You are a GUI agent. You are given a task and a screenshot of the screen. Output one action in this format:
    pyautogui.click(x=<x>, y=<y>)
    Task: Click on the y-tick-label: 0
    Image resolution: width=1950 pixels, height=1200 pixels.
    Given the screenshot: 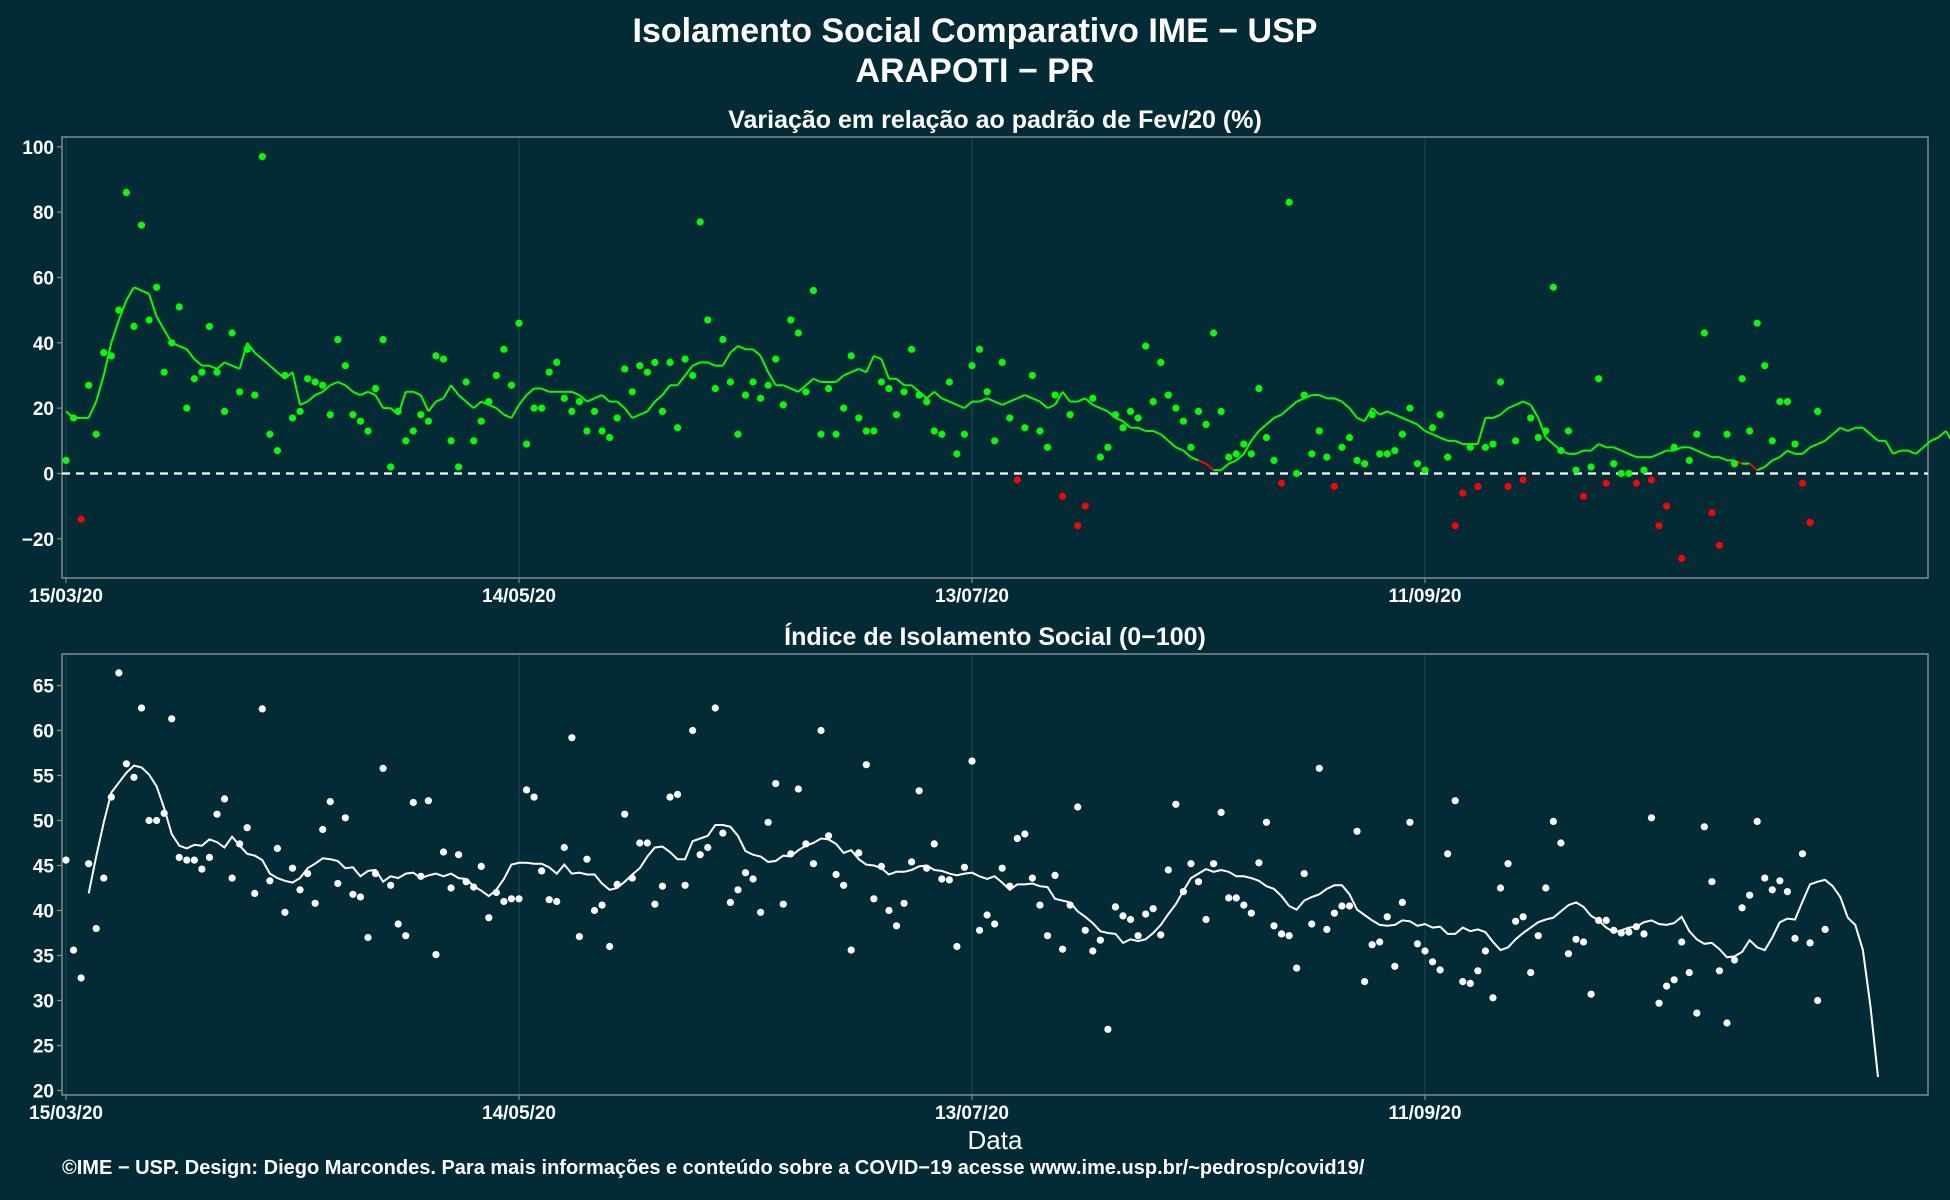 What is the action you would take?
    pyautogui.click(x=48, y=474)
    